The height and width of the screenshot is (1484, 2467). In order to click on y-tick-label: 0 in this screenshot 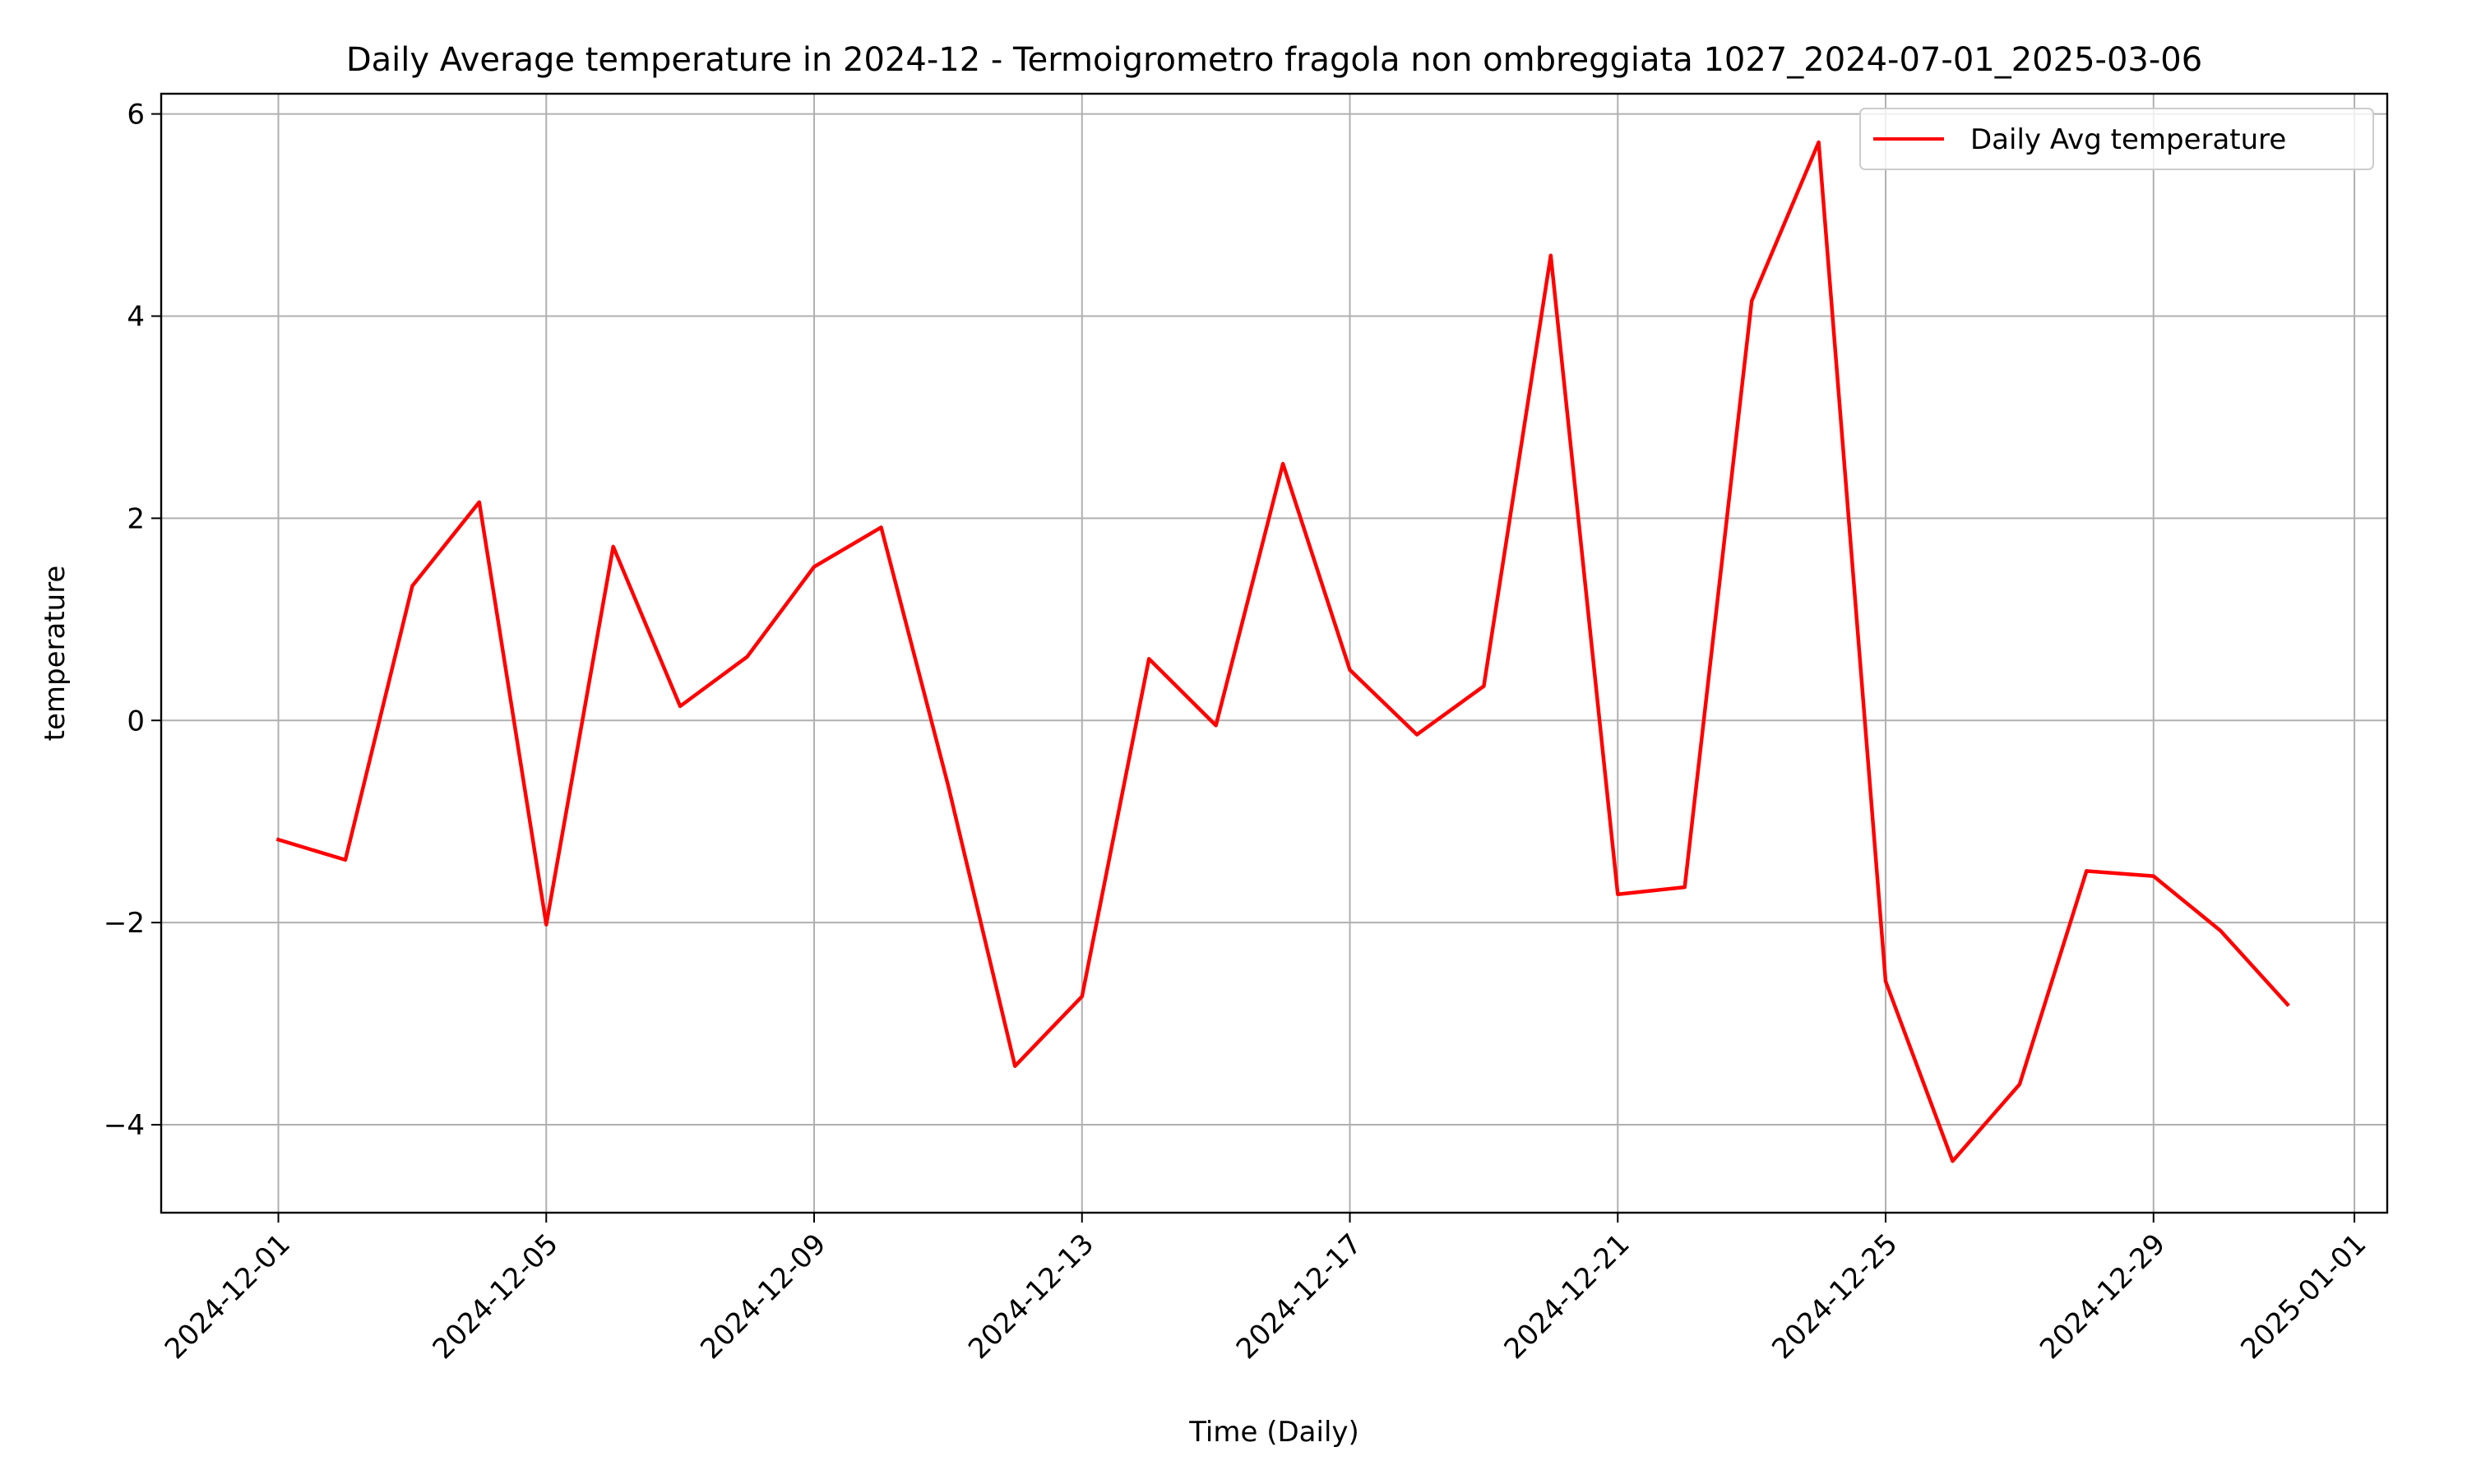, I will do `click(136, 721)`.